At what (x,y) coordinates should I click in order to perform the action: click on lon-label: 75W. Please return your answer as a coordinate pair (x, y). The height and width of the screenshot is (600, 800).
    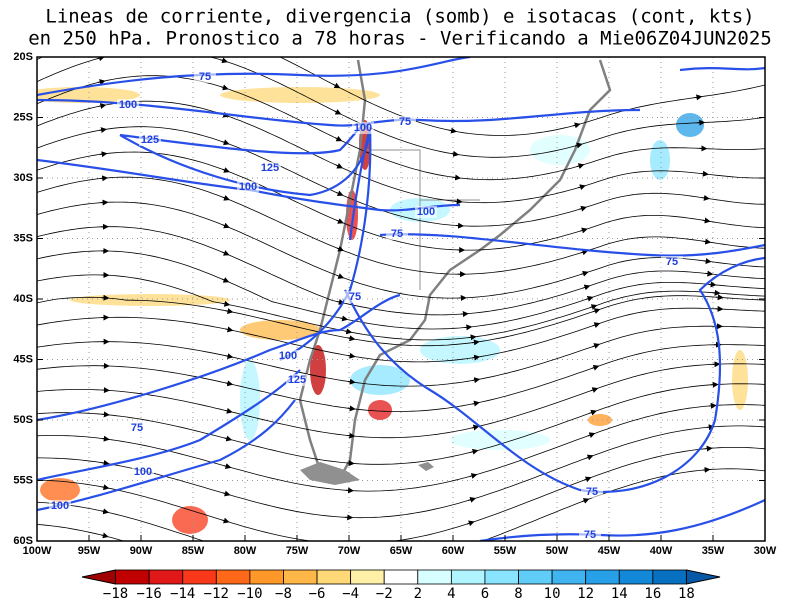
    Looking at the image, I should click on (297, 551).